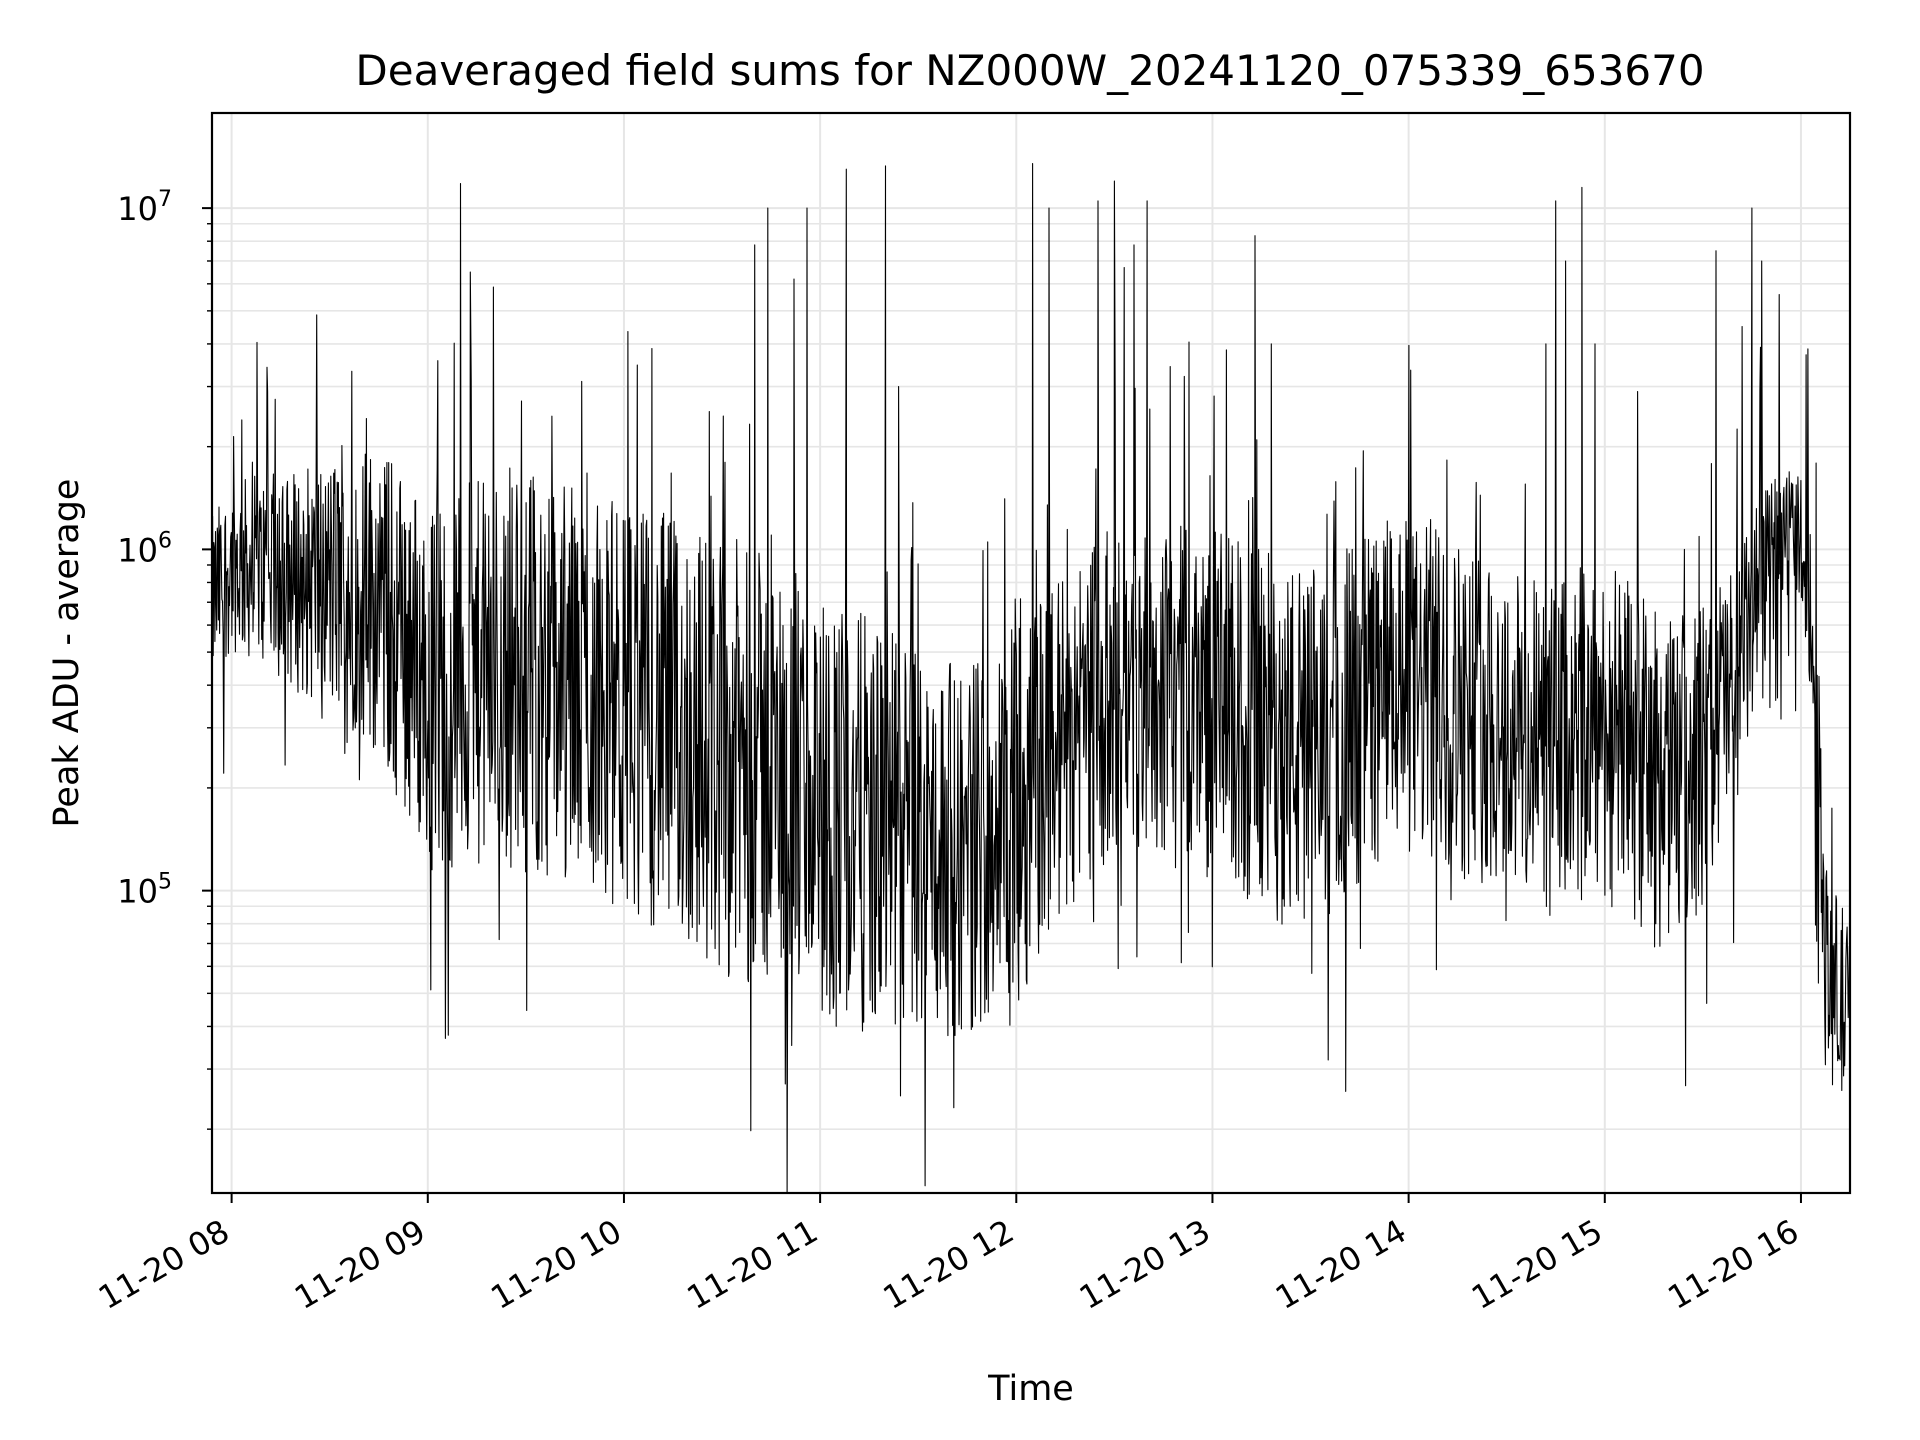 The image size is (1920, 1440). I want to click on y-tick-label: 105, so click(144, 890).